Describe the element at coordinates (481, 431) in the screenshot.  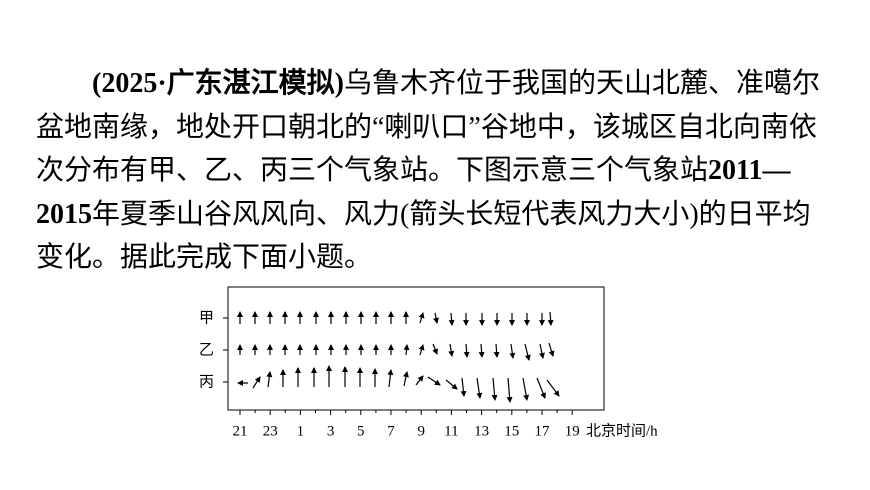
I see `x-tick-label: 13` at that location.